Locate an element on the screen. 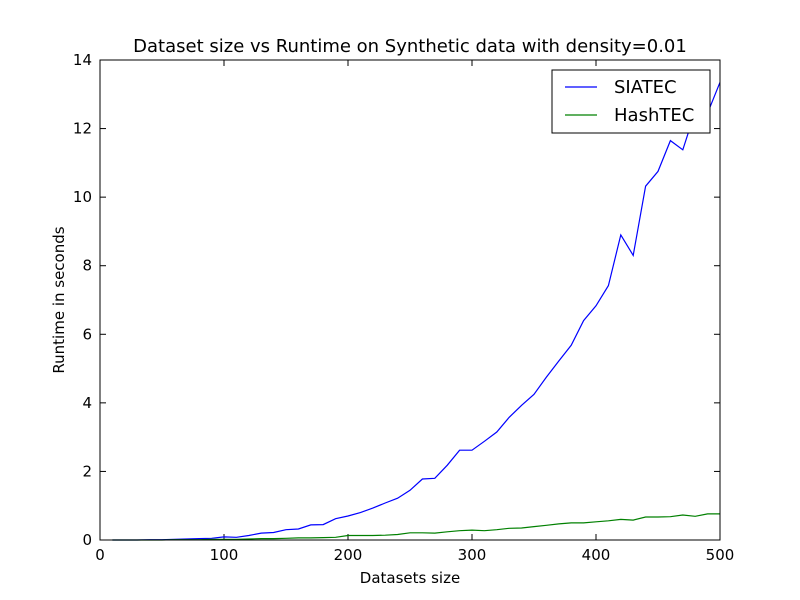  y-tick-label: 2 is located at coordinates (87, 471).